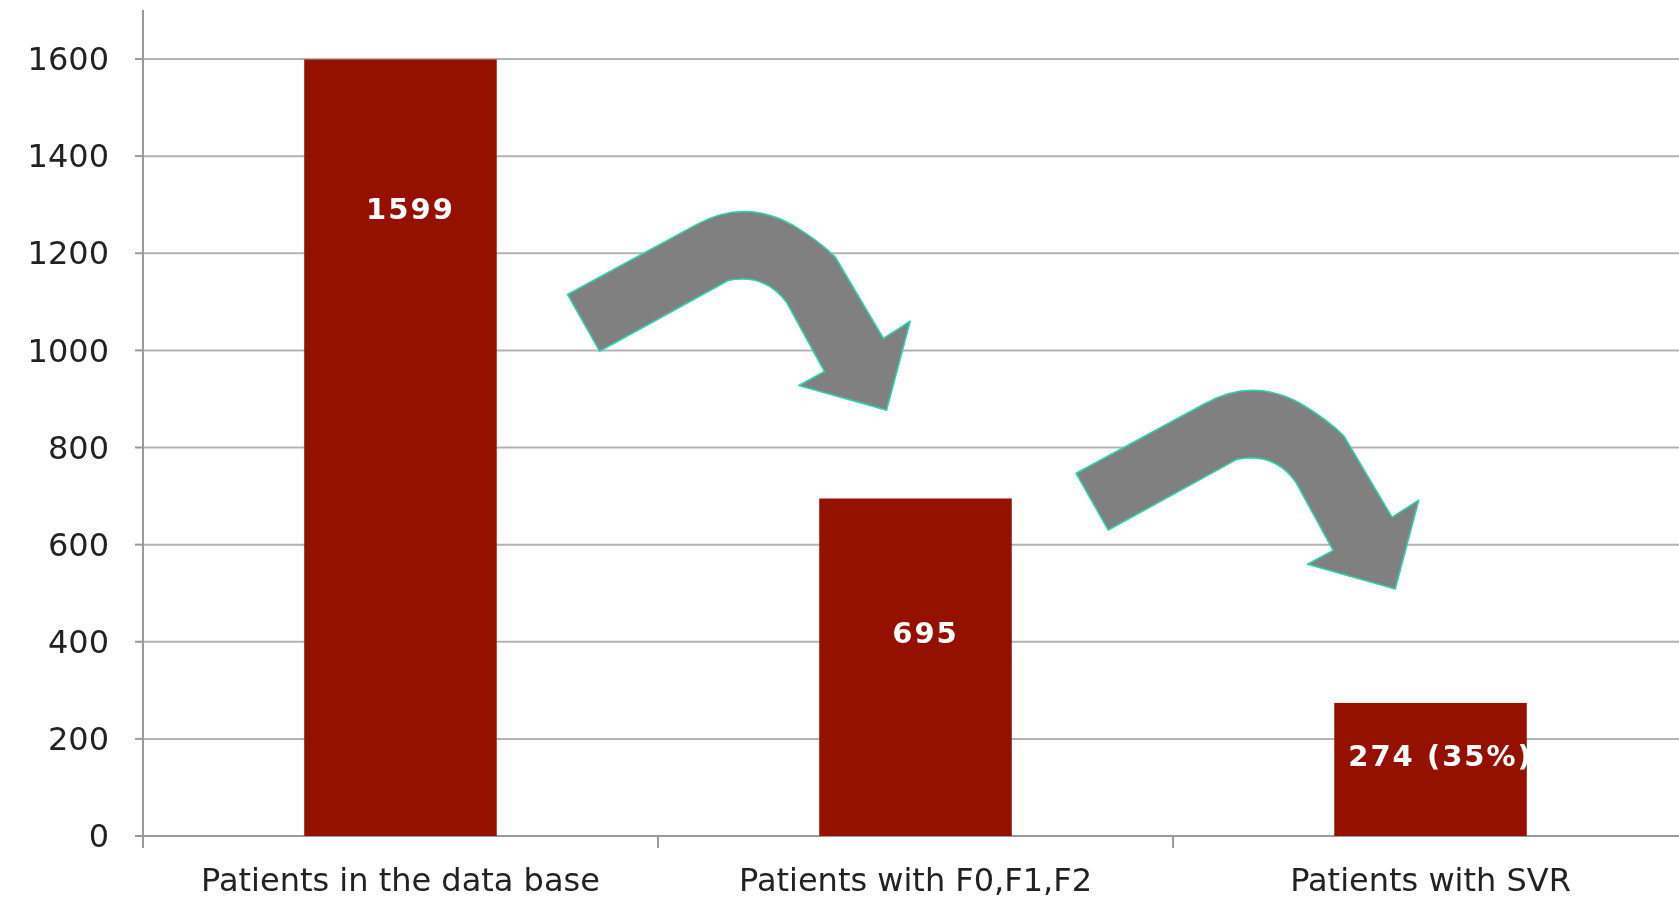  Describe the element at coordinates (915, 880) in the screenshot. I see `x-tick-label: Patients with F0,F1,F2` at that location.